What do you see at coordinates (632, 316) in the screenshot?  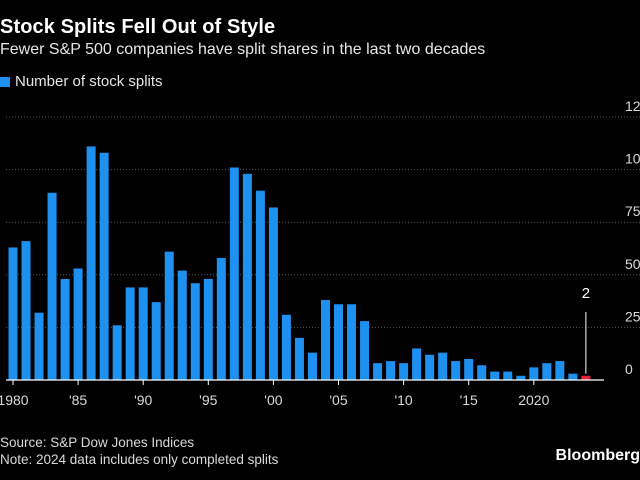 I see `y-tick-label: 25` at bounding box center [632, 316].